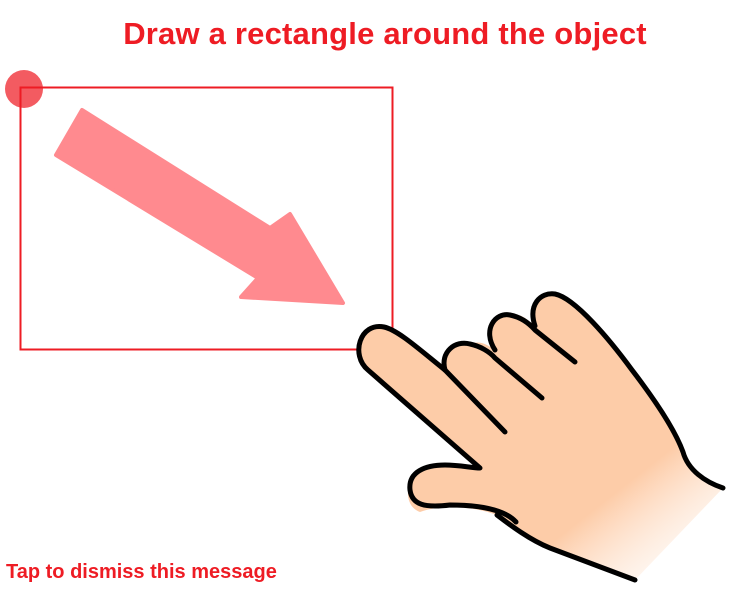 The width and height of the screenshot is (732, 594). What do you see at coordinates (199, 206) in the screenshot?
I see `diagonal-arrow-icon` at bounding box center [199, 206].